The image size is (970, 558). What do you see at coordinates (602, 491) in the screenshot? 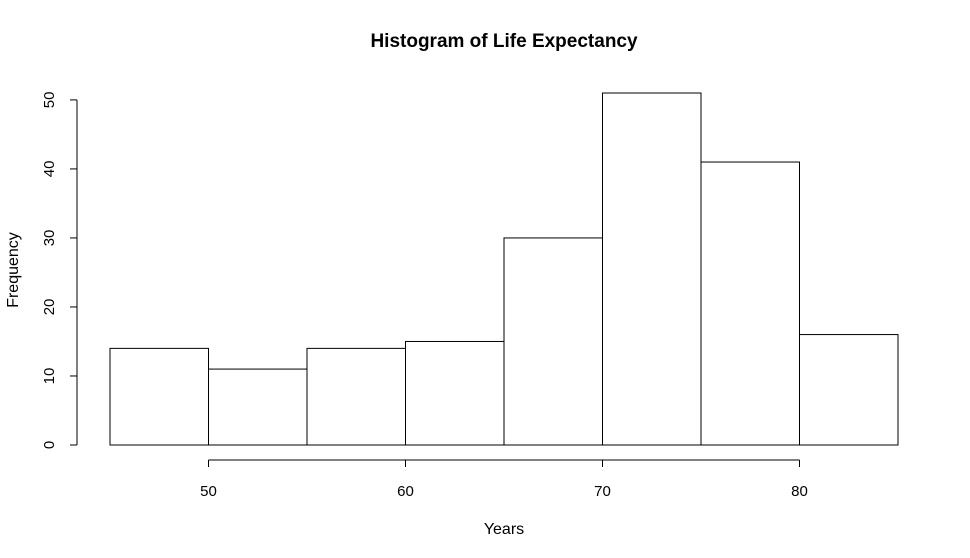
I see `x-tick-label: 70` at bounding box center [602, 491].